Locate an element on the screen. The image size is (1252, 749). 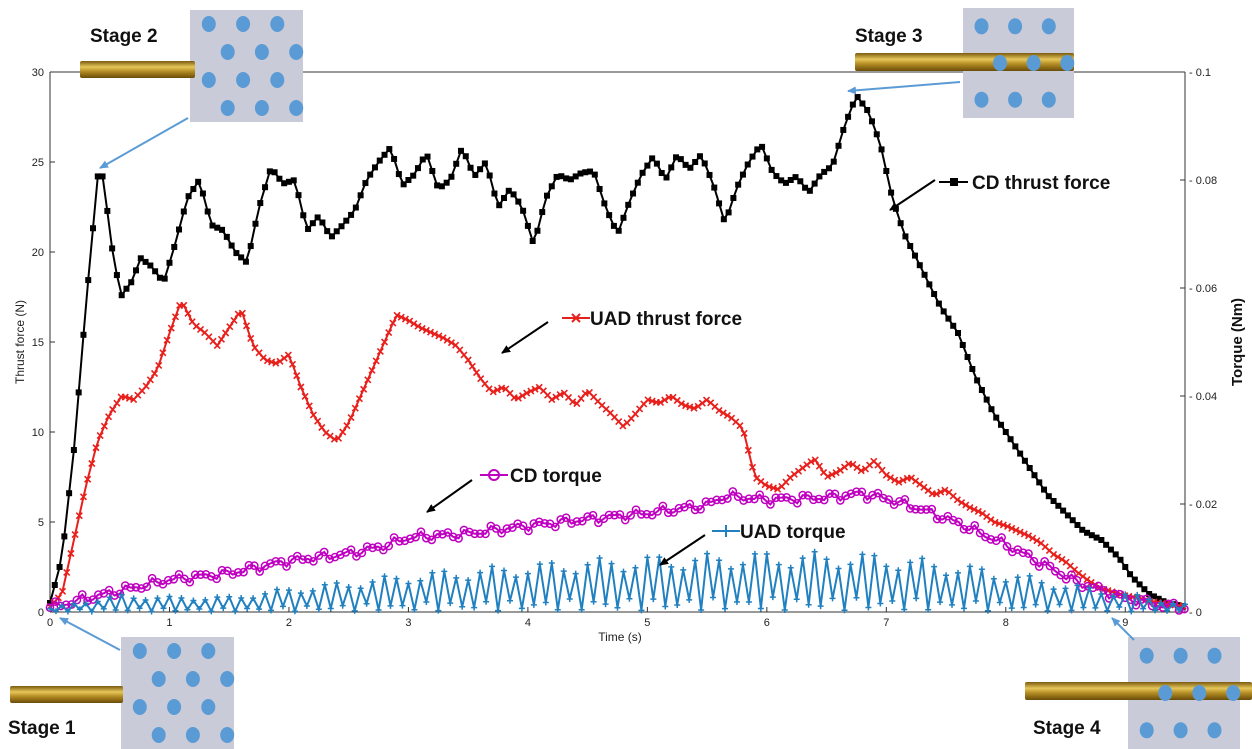
stage-4-label: Stage 4 is located at coordinates (1067, 728).